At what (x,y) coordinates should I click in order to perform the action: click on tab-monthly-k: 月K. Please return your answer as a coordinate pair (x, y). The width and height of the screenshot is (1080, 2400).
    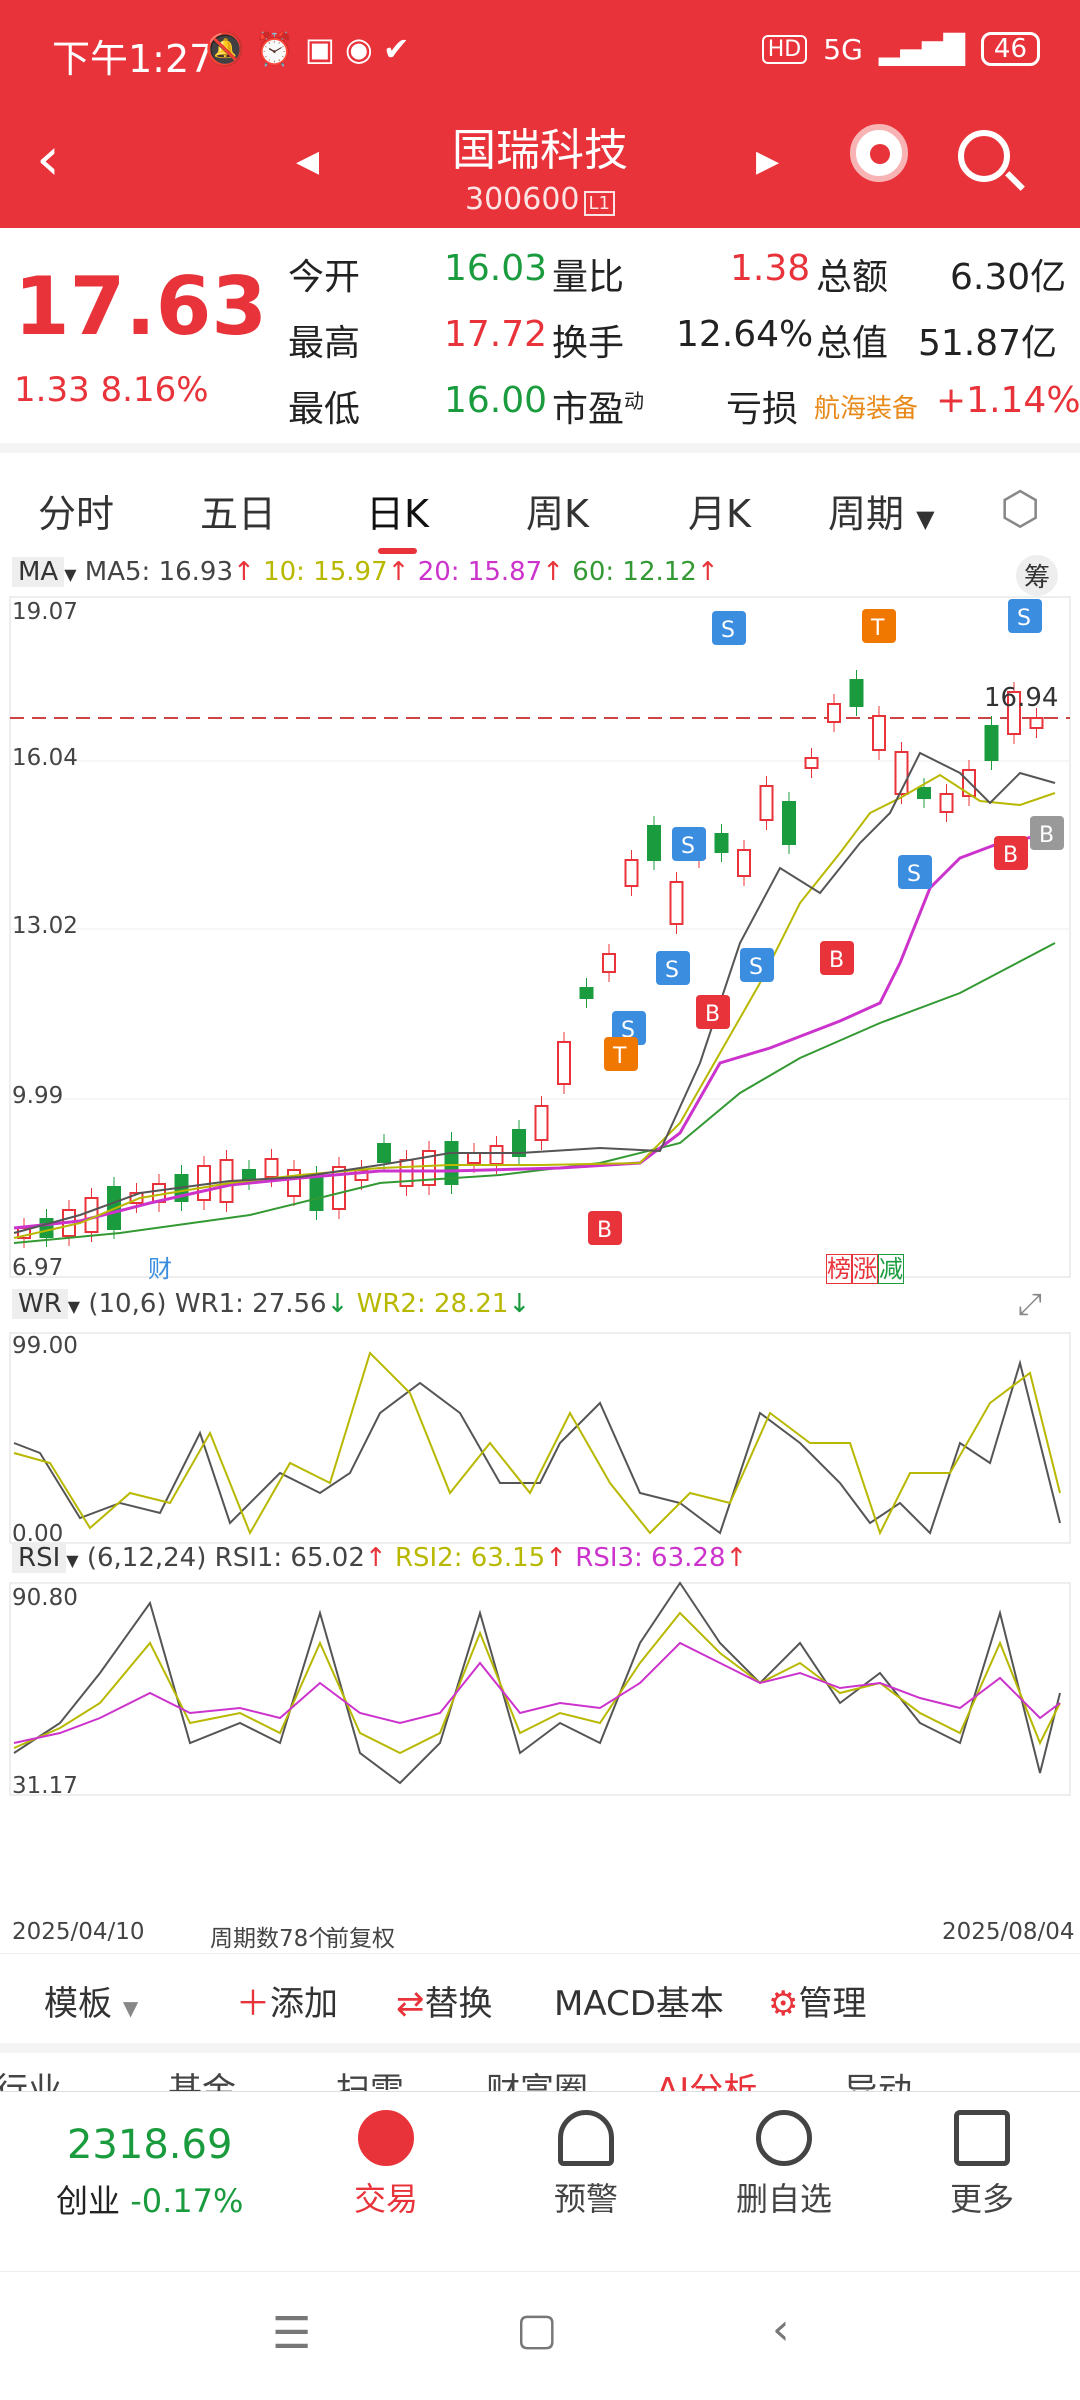
    Looking at the image, I should click on (719, 514).